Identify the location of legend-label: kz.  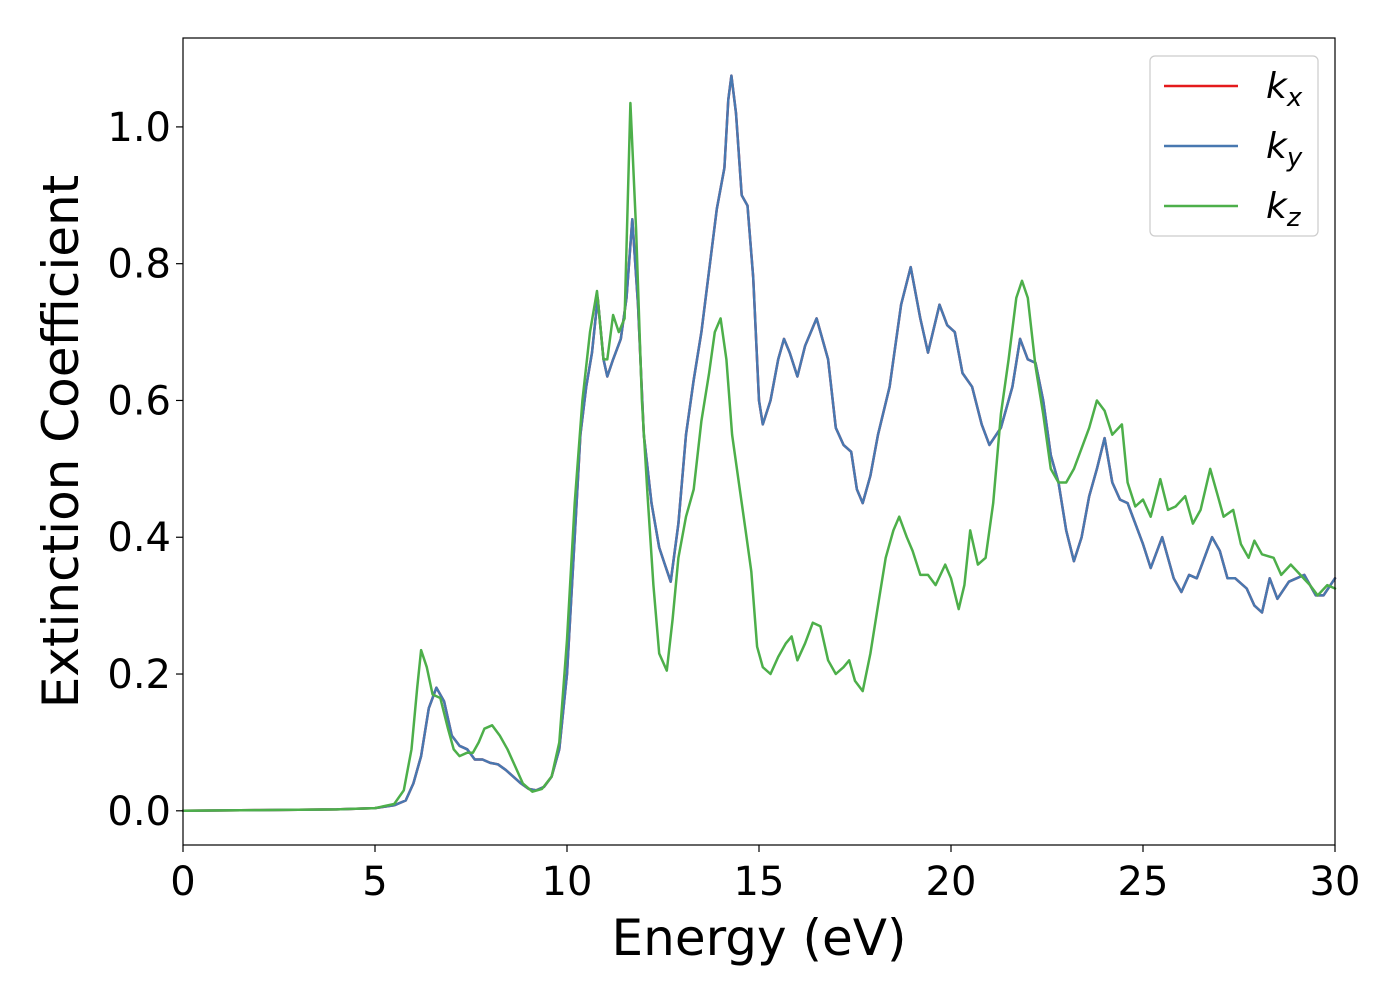
(1284, 209).